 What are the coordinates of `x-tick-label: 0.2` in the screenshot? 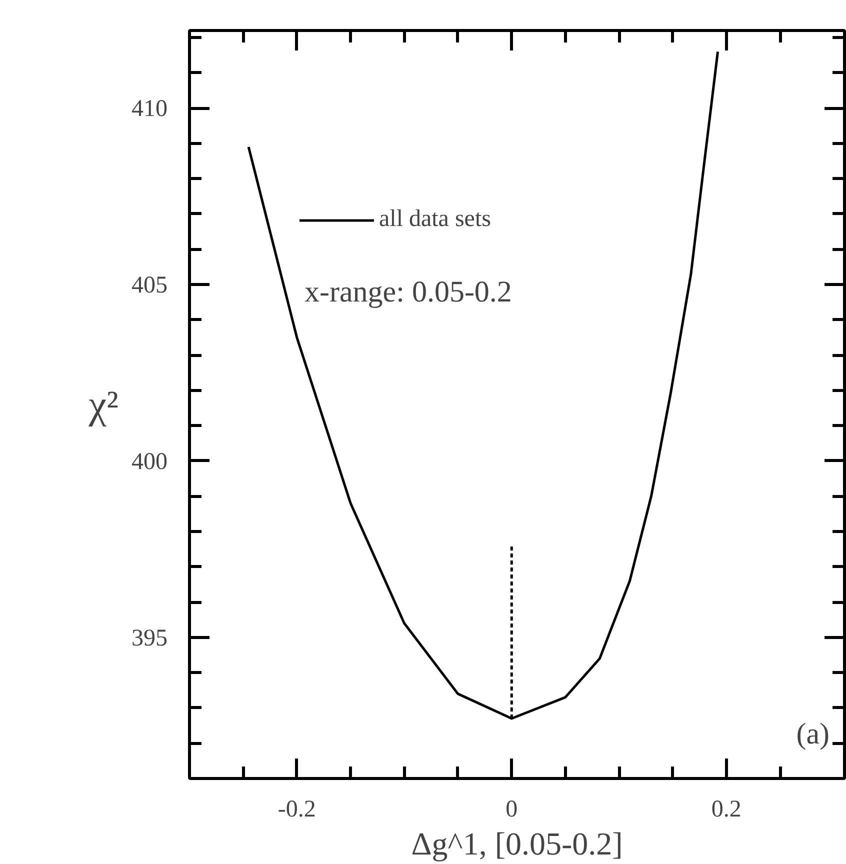 It's located at (726, 809).